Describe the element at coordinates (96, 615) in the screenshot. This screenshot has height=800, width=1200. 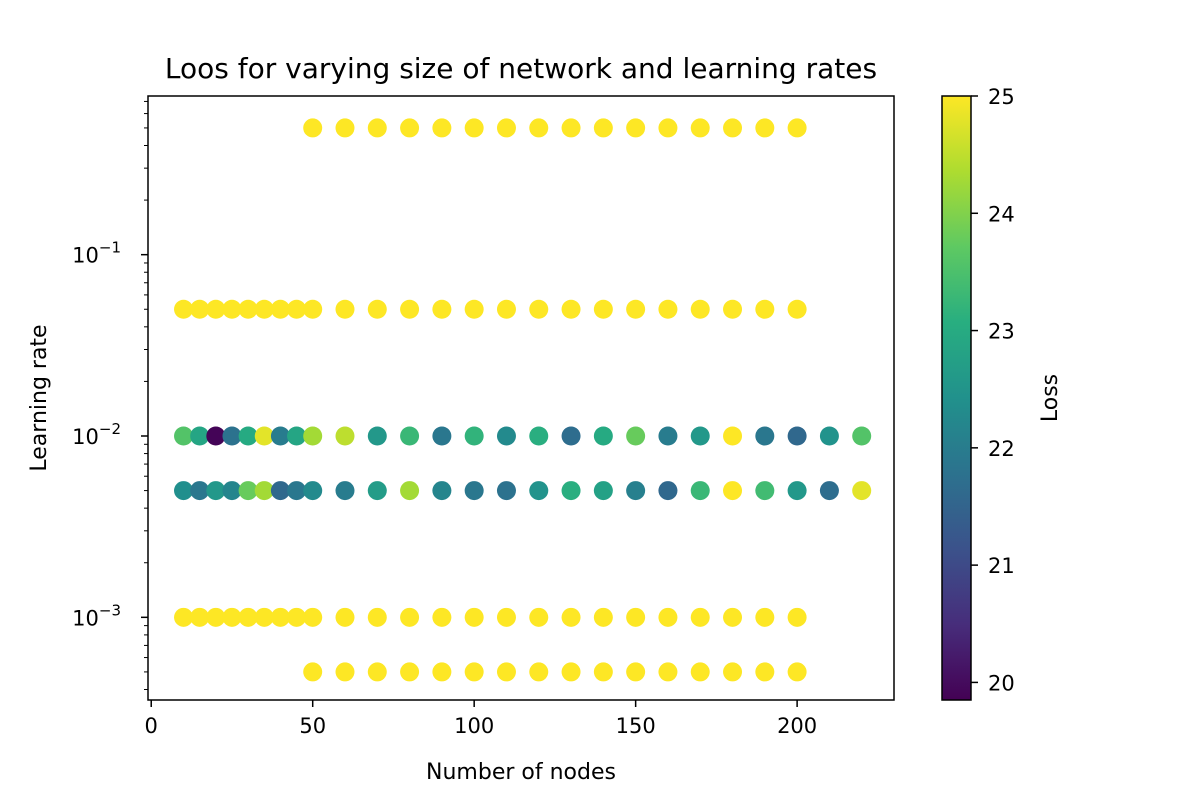
I see `y-tick-label: 10⁻³` at that location.